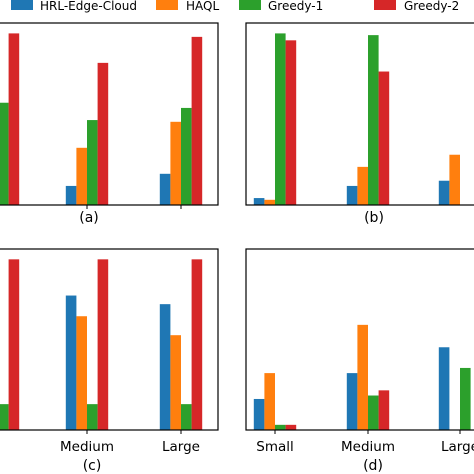 Image resolution: width=474 pixels, height=474 pixels. Describe the element at coordinates (291, 427) in the screenshot. I see `bar-greedy-2-small` at that location.